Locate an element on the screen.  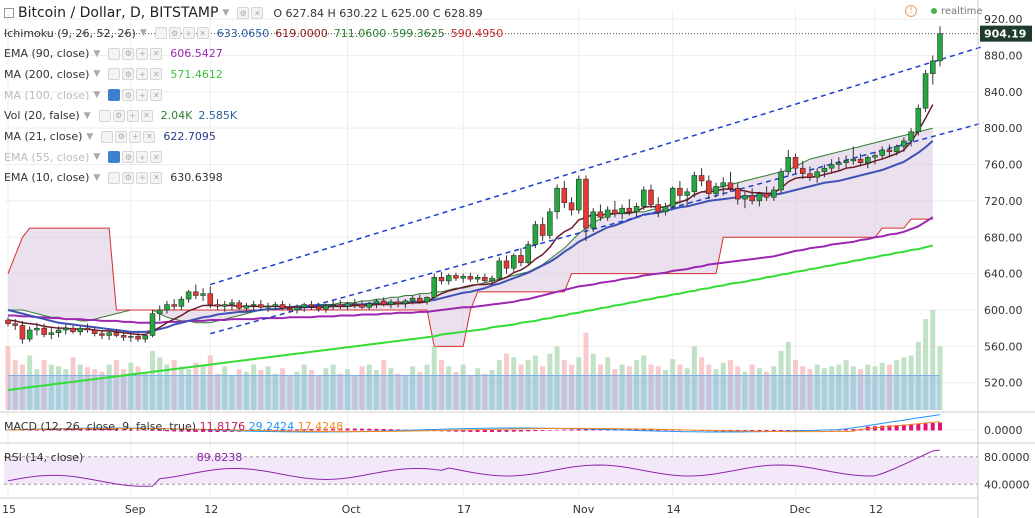
last-price-label: 904.19 is located at coordinates (1005, 34).